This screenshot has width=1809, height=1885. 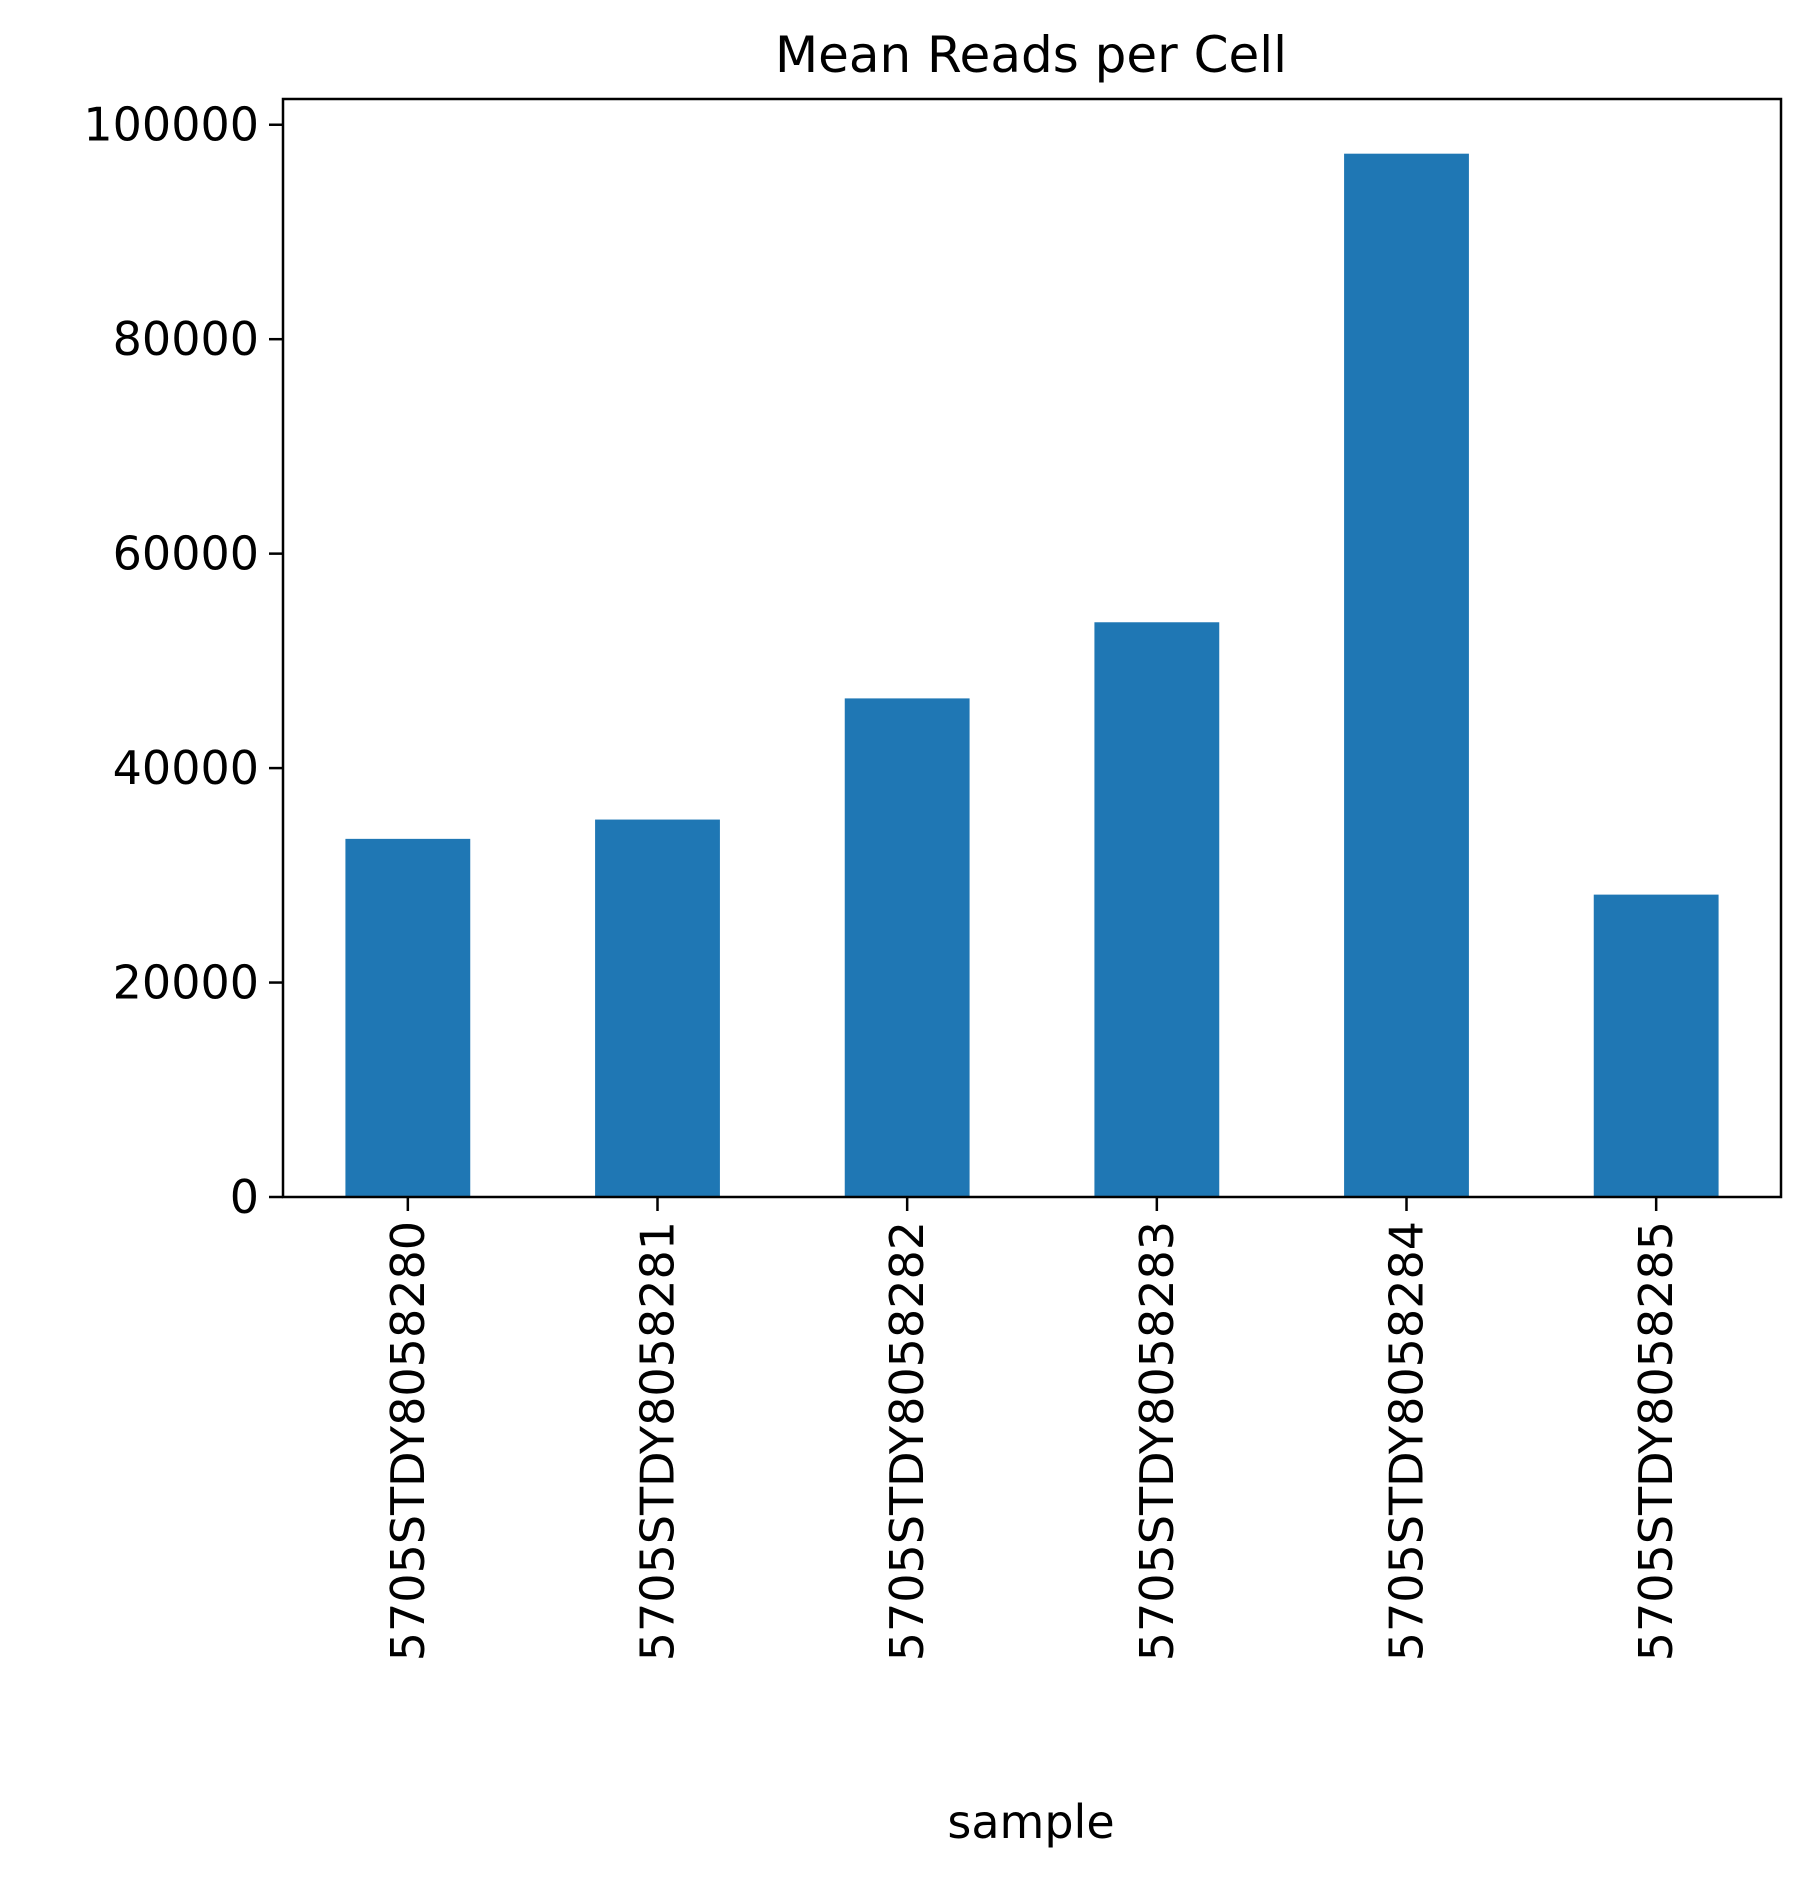 I want to click on x-tick-label: 5705STDY8058281, so click(x=658, y=1441).